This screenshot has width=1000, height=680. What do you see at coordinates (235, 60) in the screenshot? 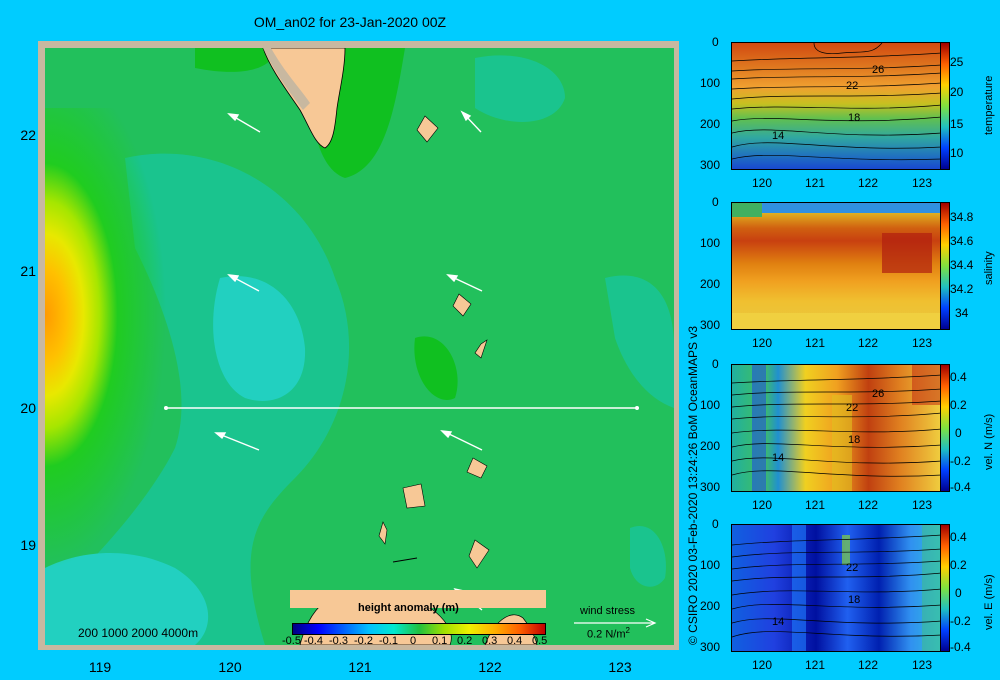
I see `warm-anomaly-nw` at bounding box center [235, 60].